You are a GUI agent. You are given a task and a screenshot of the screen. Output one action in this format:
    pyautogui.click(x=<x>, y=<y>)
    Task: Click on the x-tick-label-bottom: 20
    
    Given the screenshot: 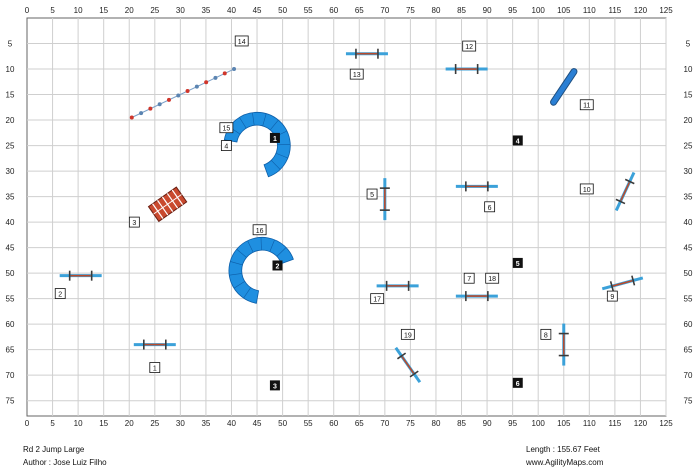 What is the action you would take?
    pyautogui.click(x=129, y=423)
    